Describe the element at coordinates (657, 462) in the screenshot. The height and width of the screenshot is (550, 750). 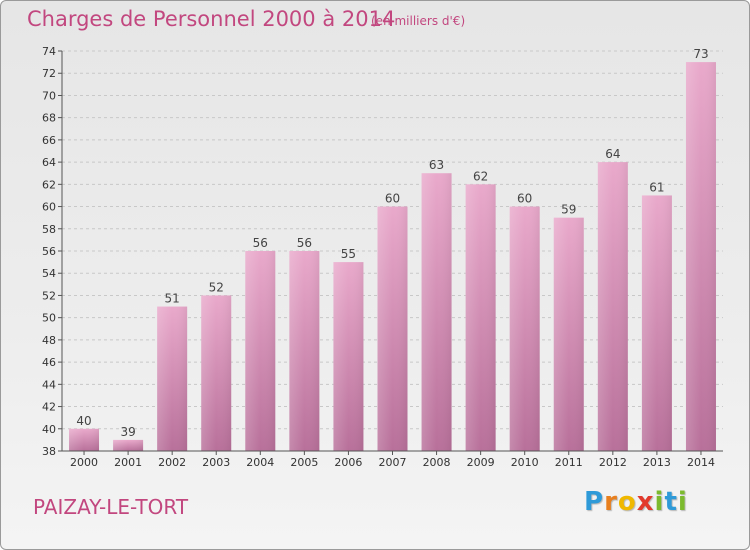
I see `x-tick-label: 2013` at that location.